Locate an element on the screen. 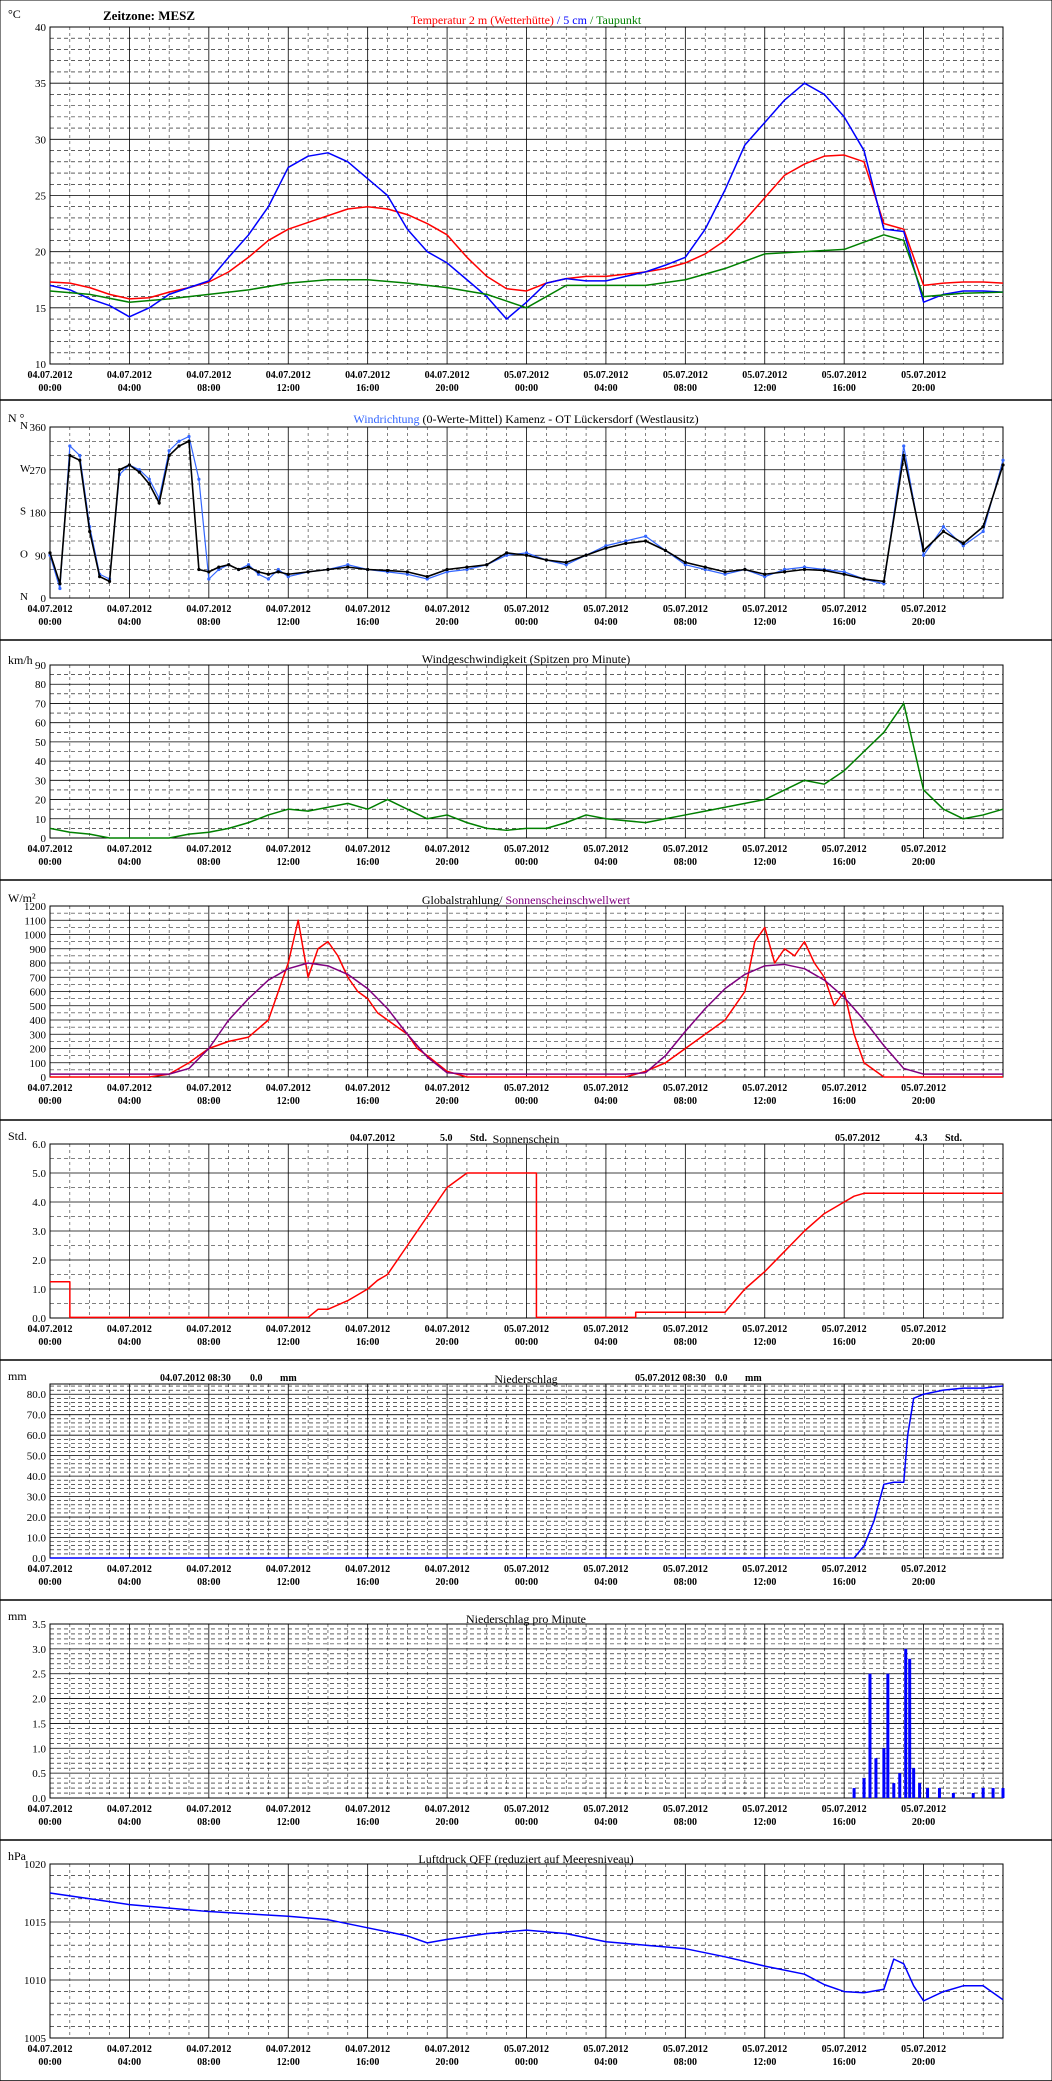 The width and height of the screenshot is (1052, 2081). y-tick-label: 500 is located at coordinates (38, 1007).